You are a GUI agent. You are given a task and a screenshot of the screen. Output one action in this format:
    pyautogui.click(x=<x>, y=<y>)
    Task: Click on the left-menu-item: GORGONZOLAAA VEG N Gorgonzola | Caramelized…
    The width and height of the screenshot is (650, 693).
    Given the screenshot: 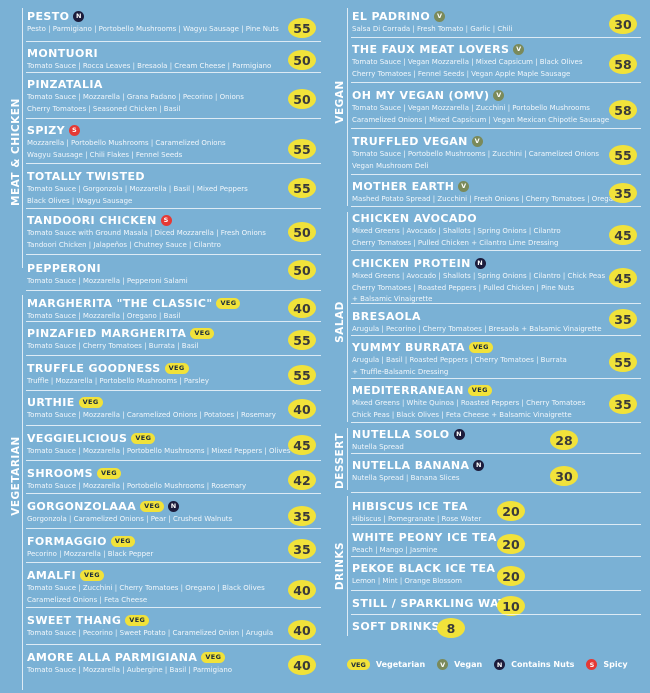 What is the action you would take?
    pyautogui.click(x=129, y=512)
    